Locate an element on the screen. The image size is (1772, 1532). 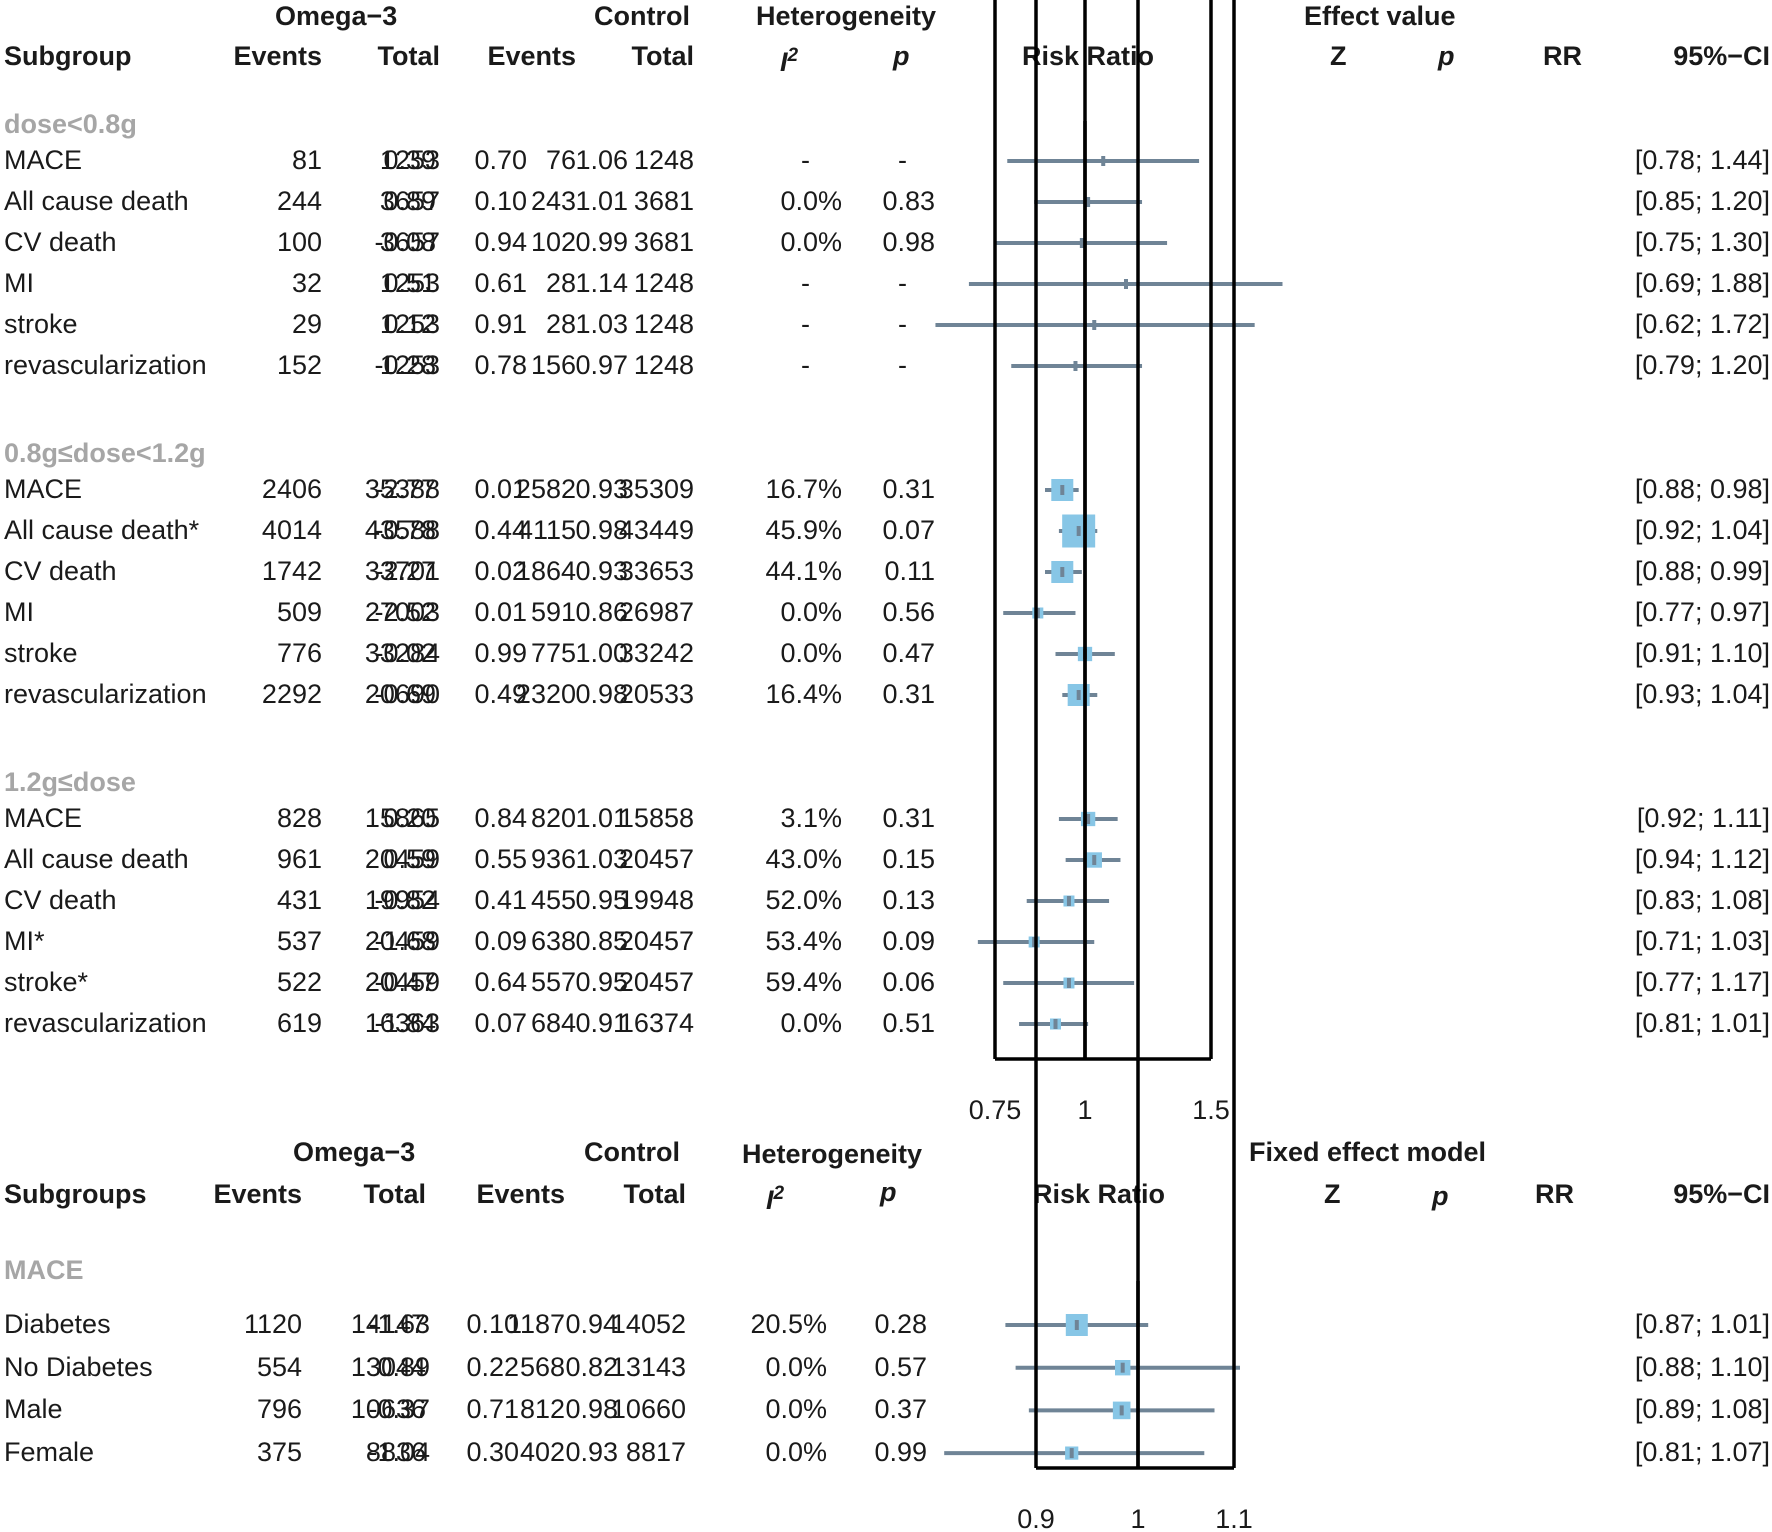
p1-subgroup-header: Subgroup is located at coordinates (68, 56).